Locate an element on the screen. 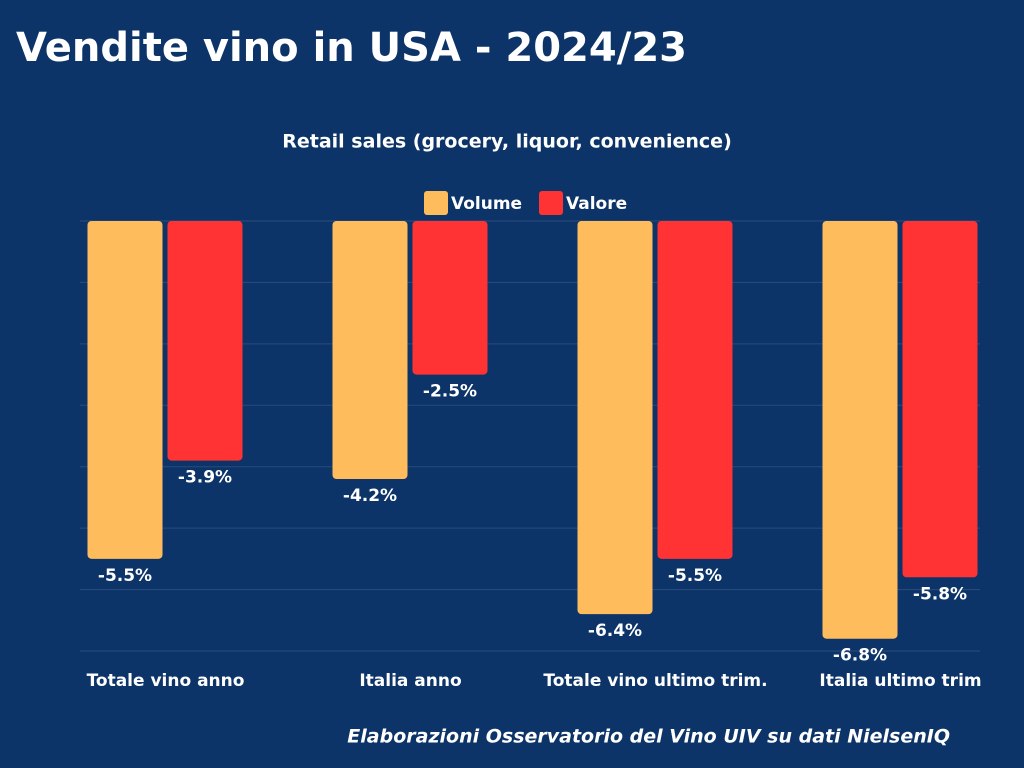 Image resolution: width=1024 pixels, height=768 pixels. x-tick-label: Totale vino ultimo trim. is located at coordinates (655, 681).